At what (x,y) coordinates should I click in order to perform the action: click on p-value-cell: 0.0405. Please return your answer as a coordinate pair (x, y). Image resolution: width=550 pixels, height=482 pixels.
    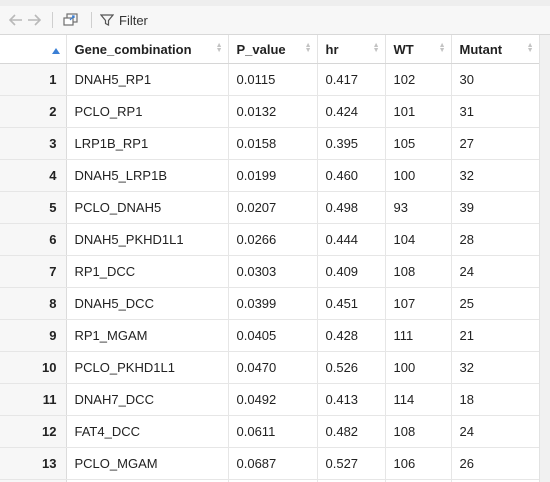
    Looking at the image, I should click on (273, 335).